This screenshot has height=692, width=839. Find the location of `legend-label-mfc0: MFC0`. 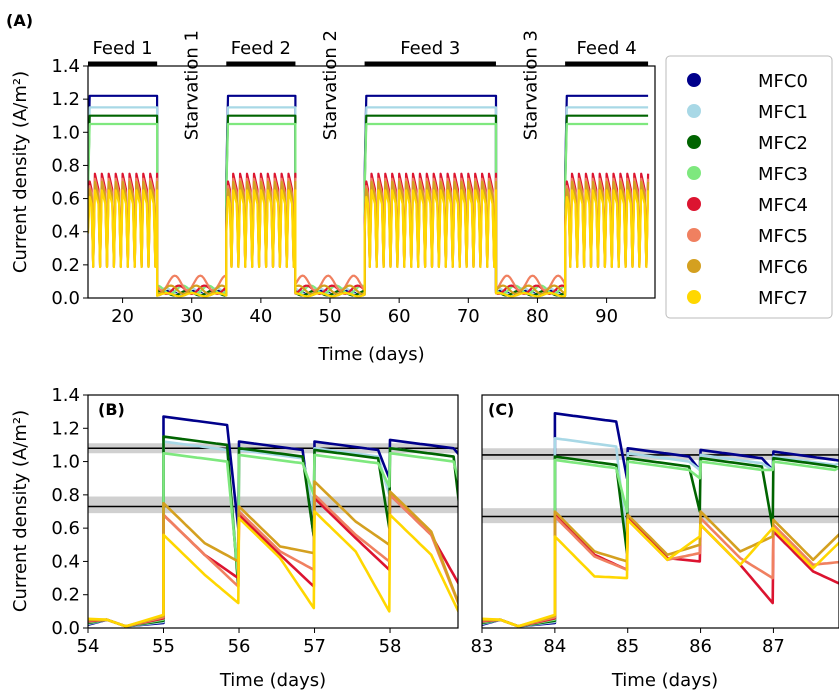

legend-label-mfc0: MFC0 is located at coordinates (783, 81).